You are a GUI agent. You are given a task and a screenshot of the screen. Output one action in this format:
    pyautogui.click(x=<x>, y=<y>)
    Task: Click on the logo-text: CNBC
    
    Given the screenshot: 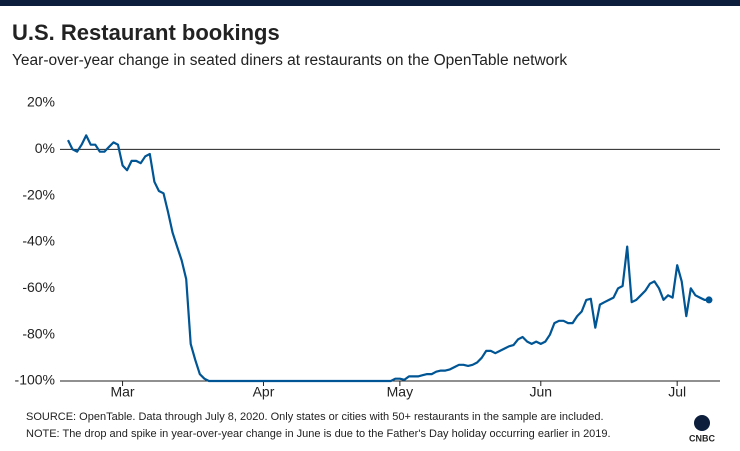 What is the action you would take?
    pyautogui.click(x=702, y=438)
    